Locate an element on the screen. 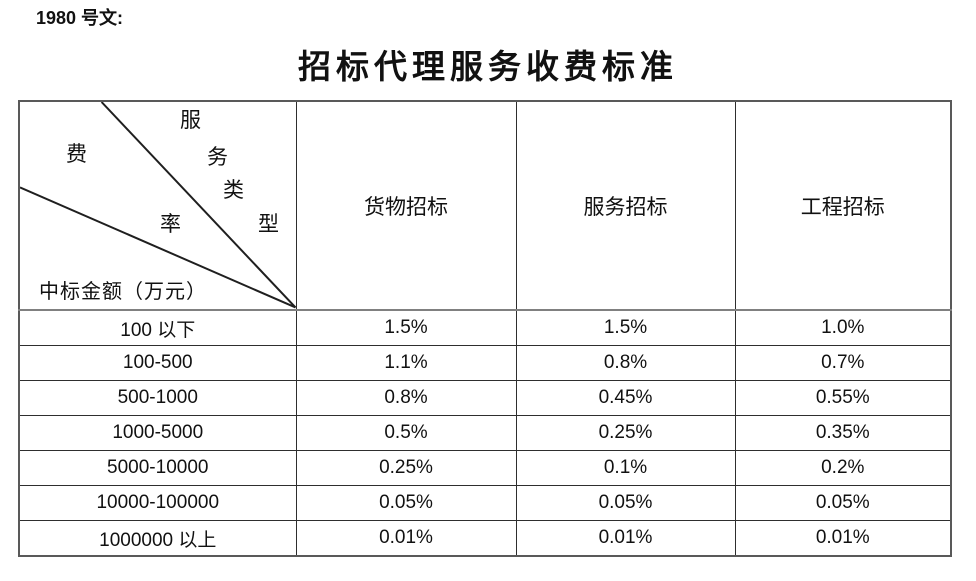 This screenshot has width=976, height=581. column-header-service-bidding: 服务招标 is located at coordinates (625, 206).